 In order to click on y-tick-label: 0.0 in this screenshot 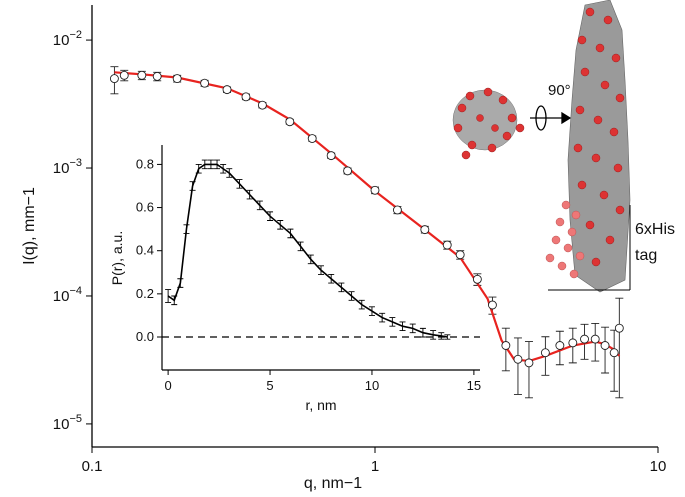, I will do `click(145, 336)`.